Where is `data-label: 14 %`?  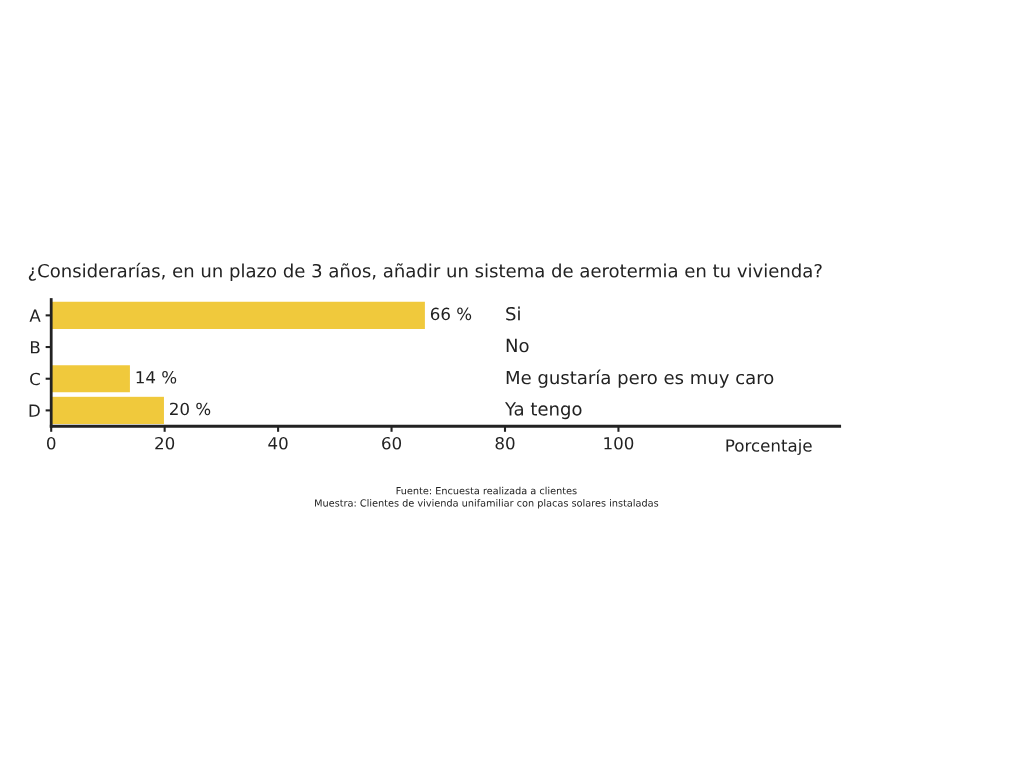
data-label: 14 % is located at coordinates (156, 377).